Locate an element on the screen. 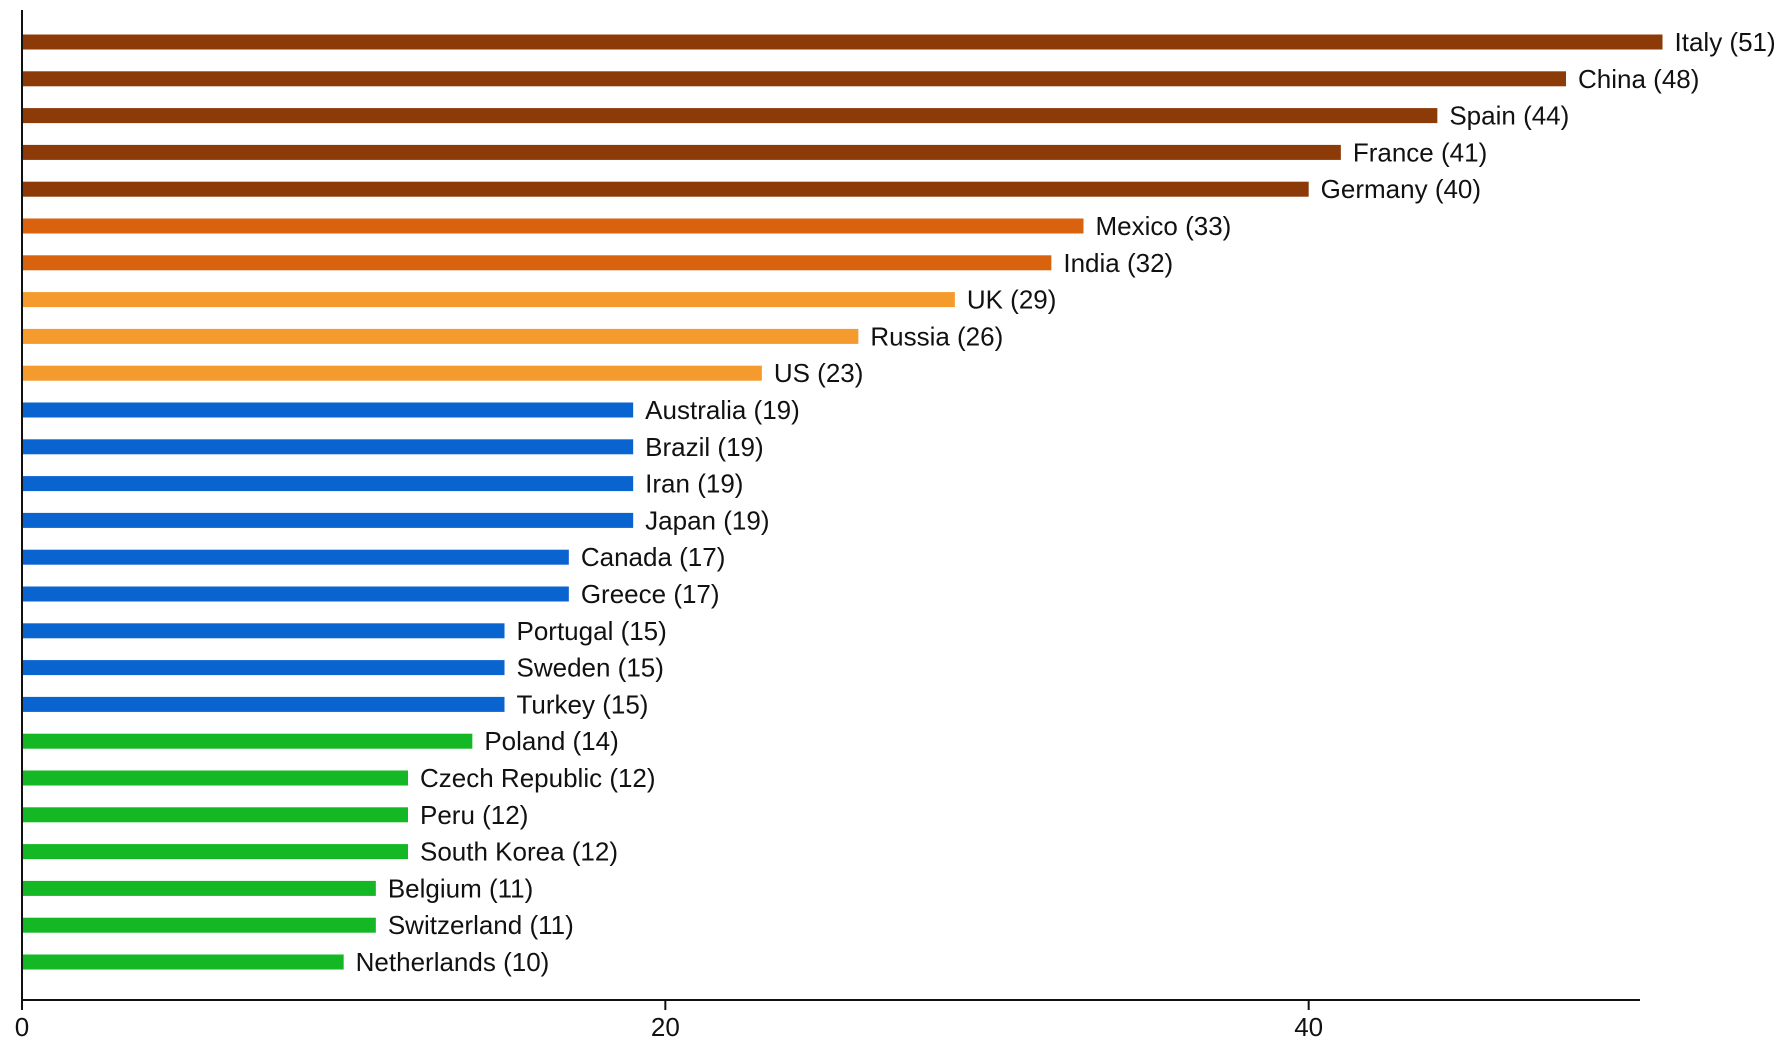 This screenshot has width=1785, height=1048. bar-spain is located at coordinates (730, 116).